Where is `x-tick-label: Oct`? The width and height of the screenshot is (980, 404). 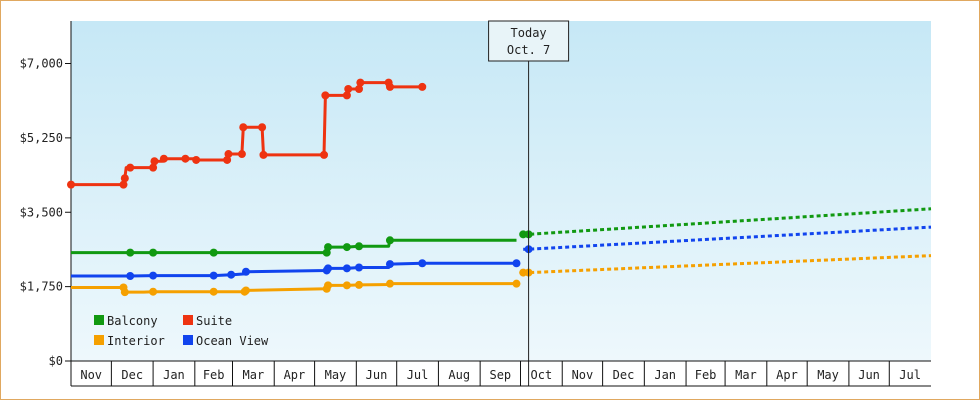
x-tick-label: Oct is located at coordinates (542, 375).